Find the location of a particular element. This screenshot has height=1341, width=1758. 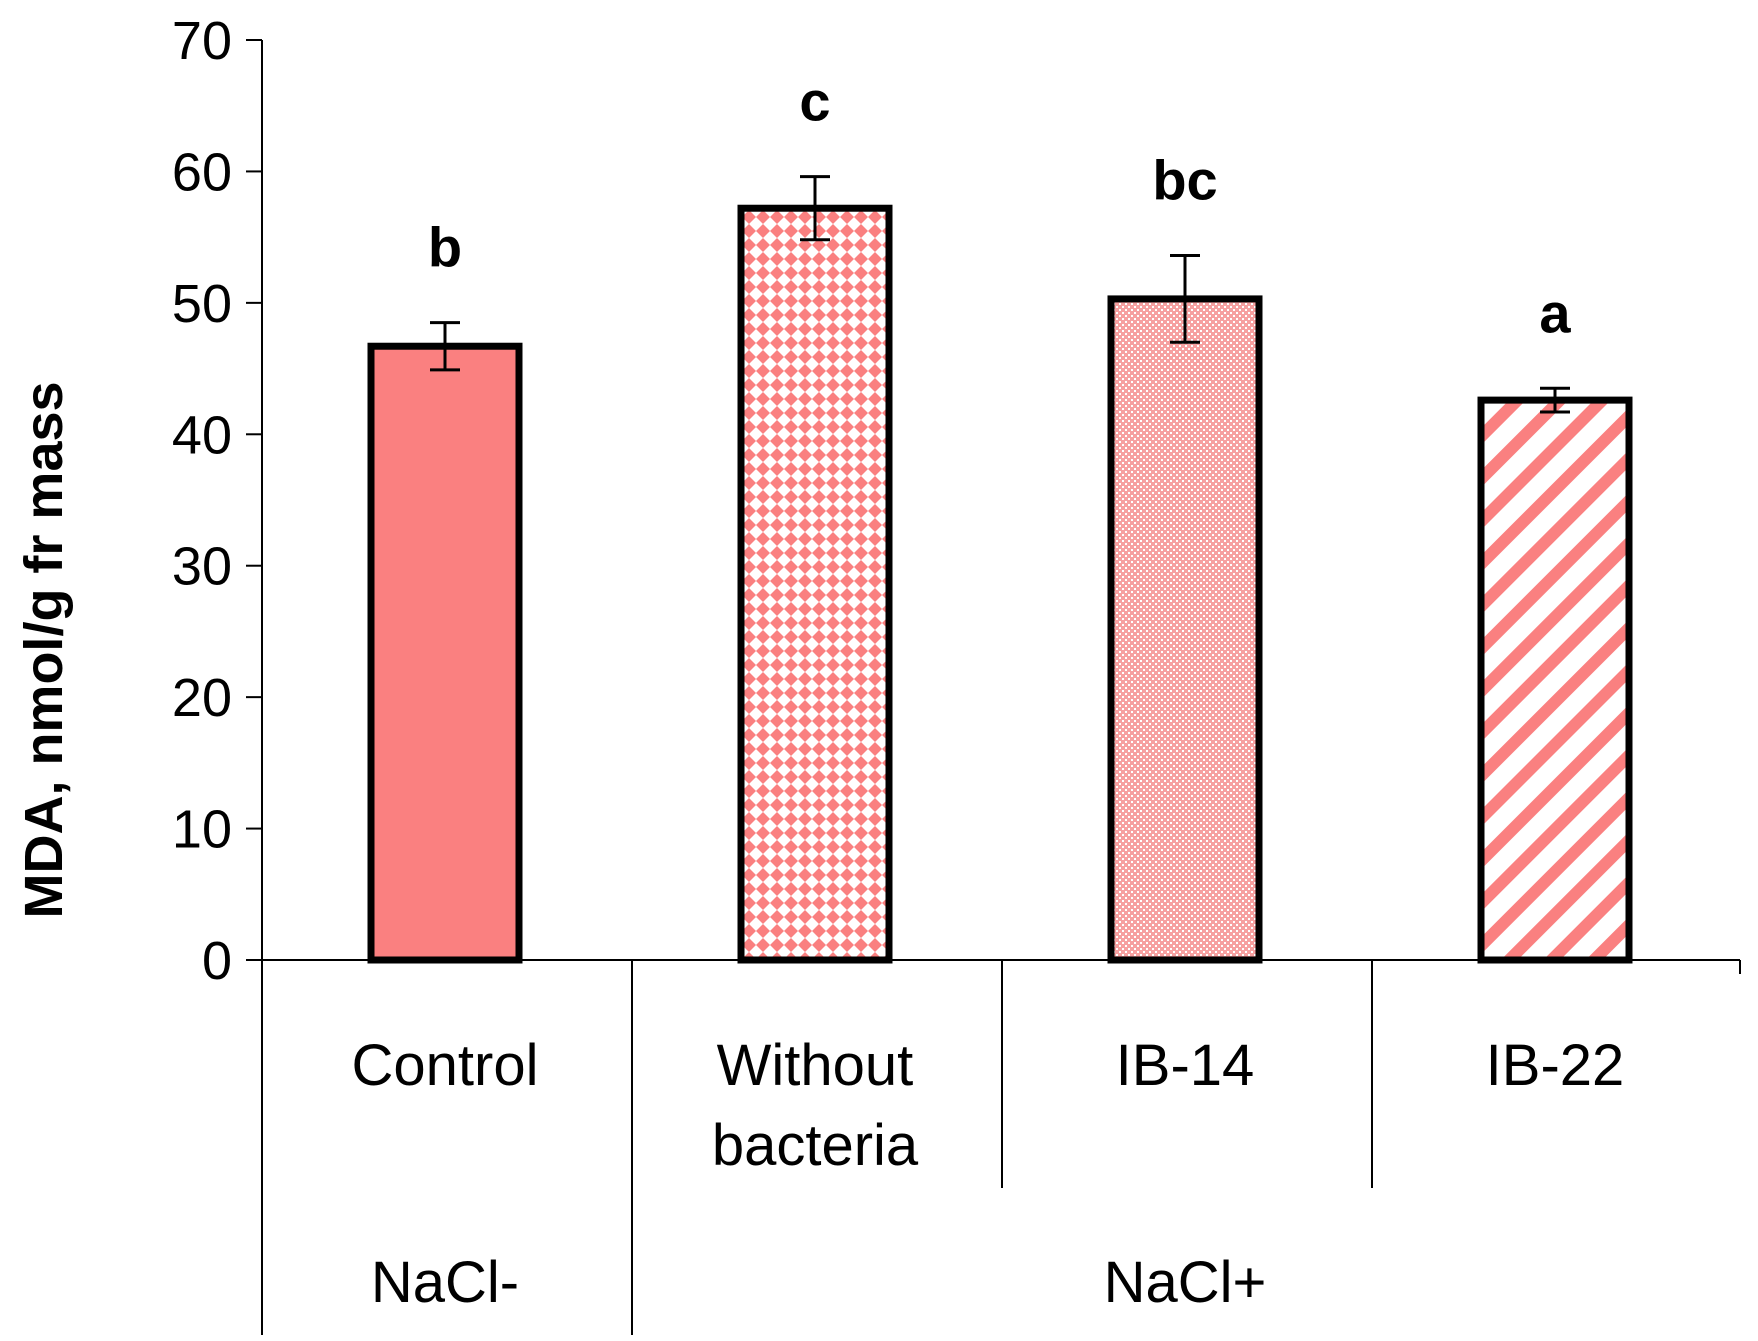

y-tick-label: 0 is located at coordinates (217, 961).